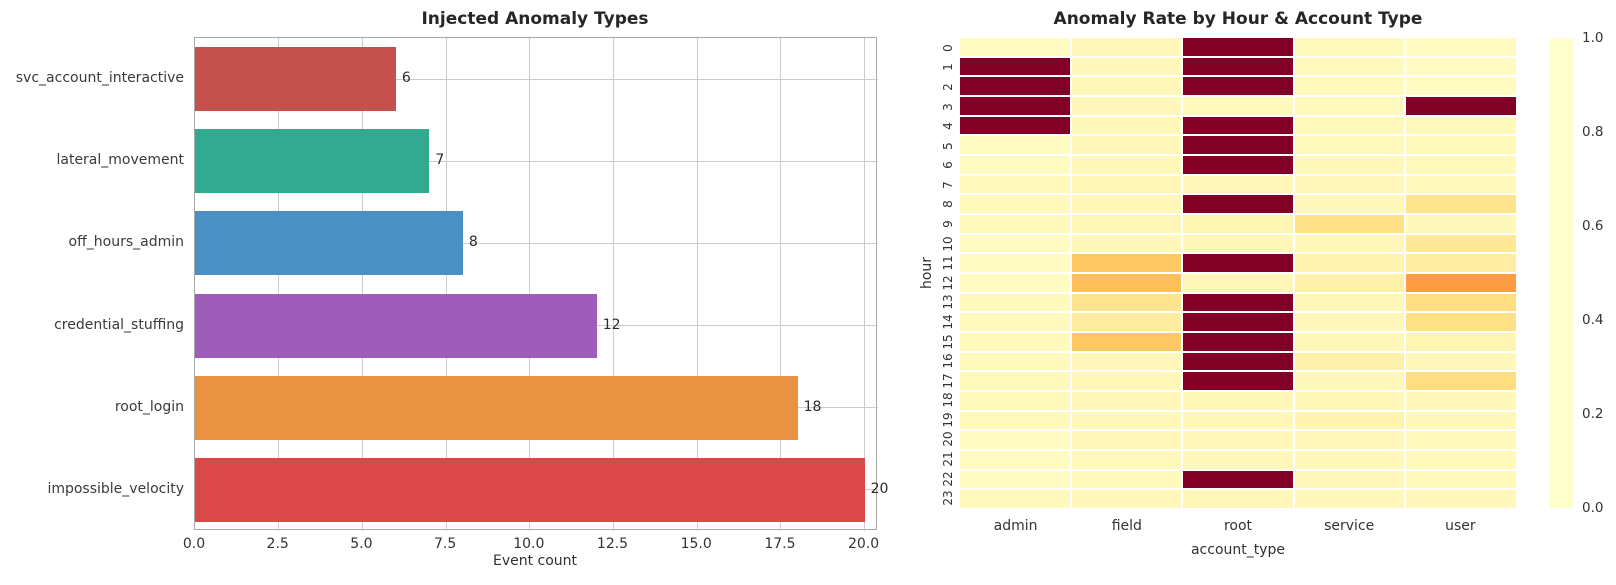 This screenshot has width=1616, height=585. What do you see at coordinates (948, 498) in the screenshot?
I see `heatmap-ytick-hour: 23` at bounding box center [948, 498].